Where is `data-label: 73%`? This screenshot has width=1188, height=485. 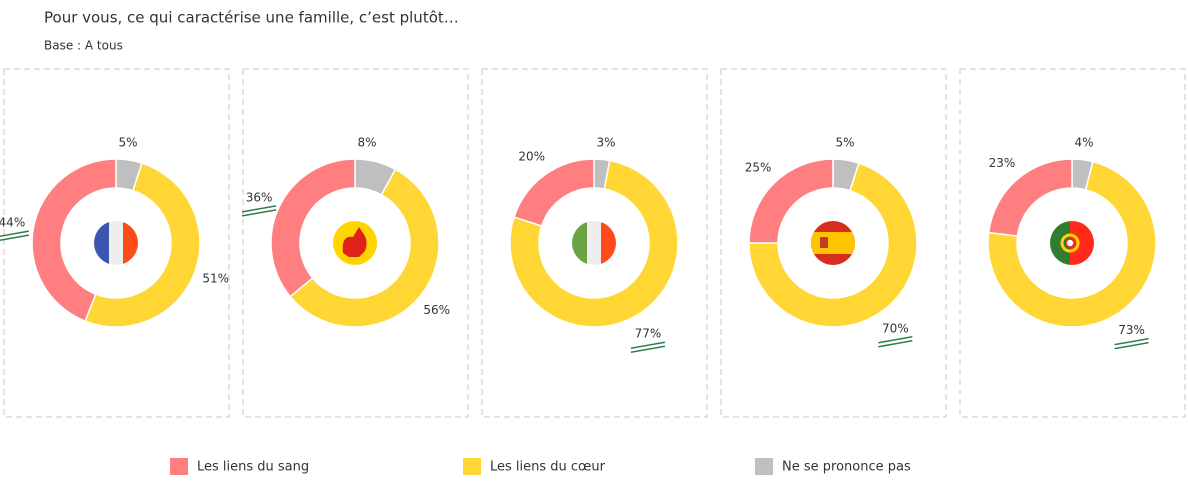 data-label: 73% is located at coordinates (1131, 330).